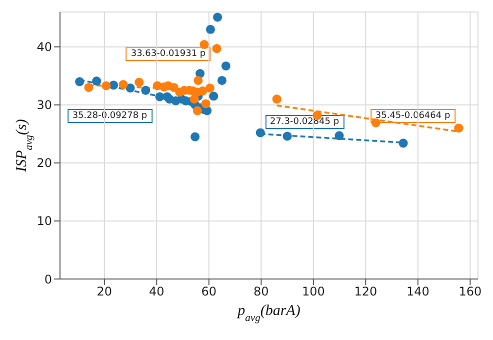 Image resolution: width=493 pixels, height=340 pixels. I want to click on x-tick-label: 80, so click(261, 291).